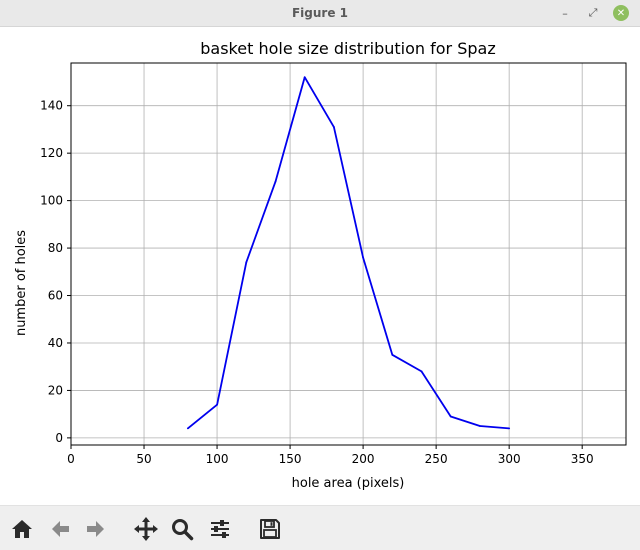 The image size is (640, 550). I want to click on x-axis-label: hole area (pixels), so click(348, 483).